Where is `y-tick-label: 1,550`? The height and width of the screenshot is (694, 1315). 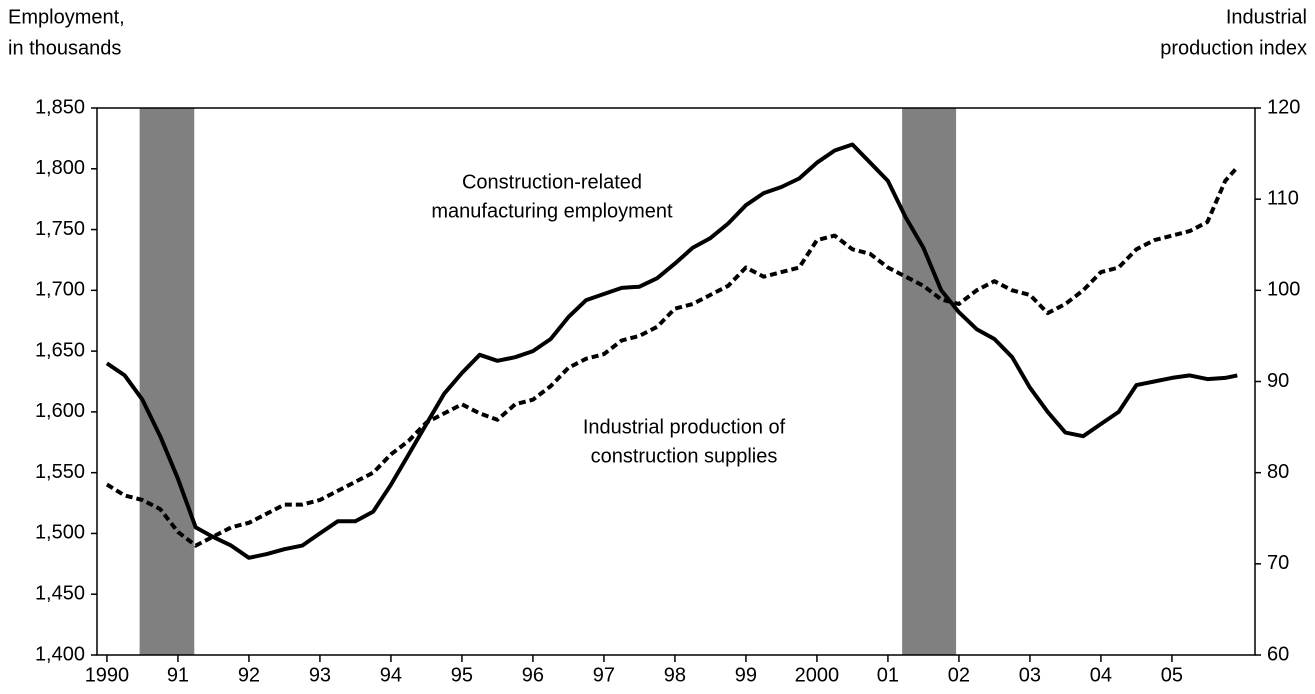
y-tick-label: 1,550 is located at coordinates (60, 472).